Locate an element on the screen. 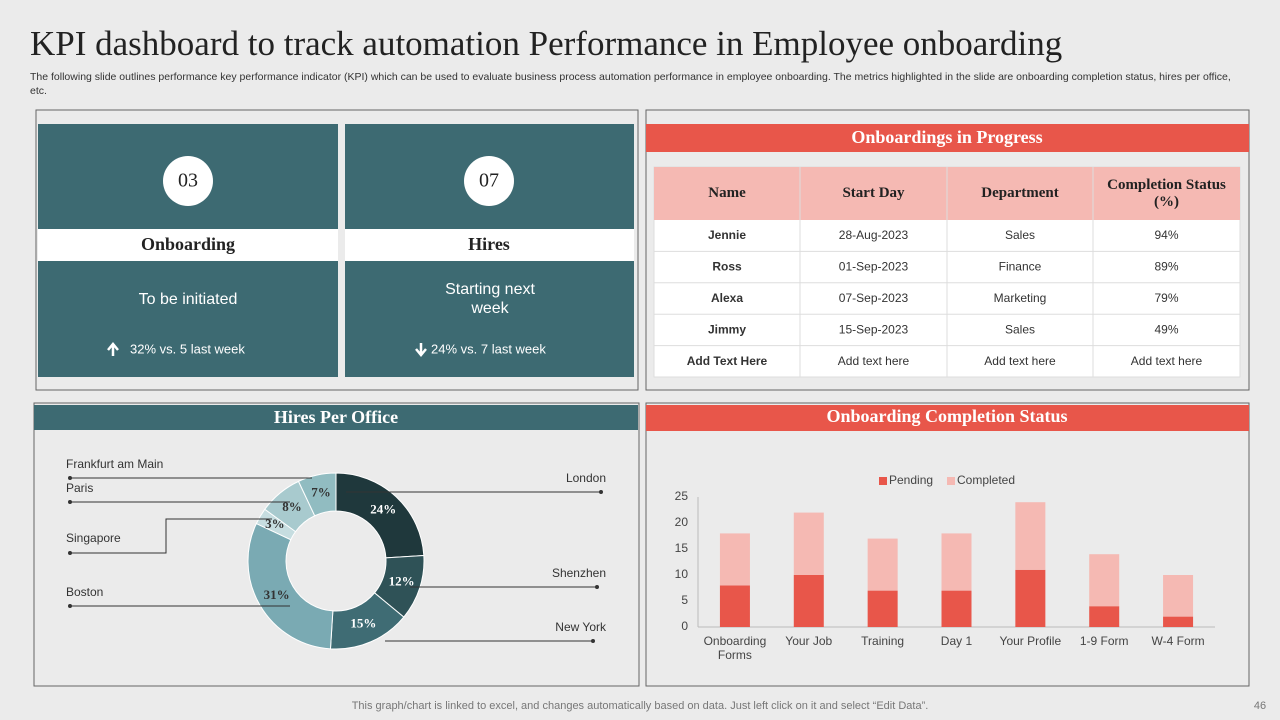 The image size is (1280, 720). table-cell: Add Text Here is located at coordinates (727, 361).